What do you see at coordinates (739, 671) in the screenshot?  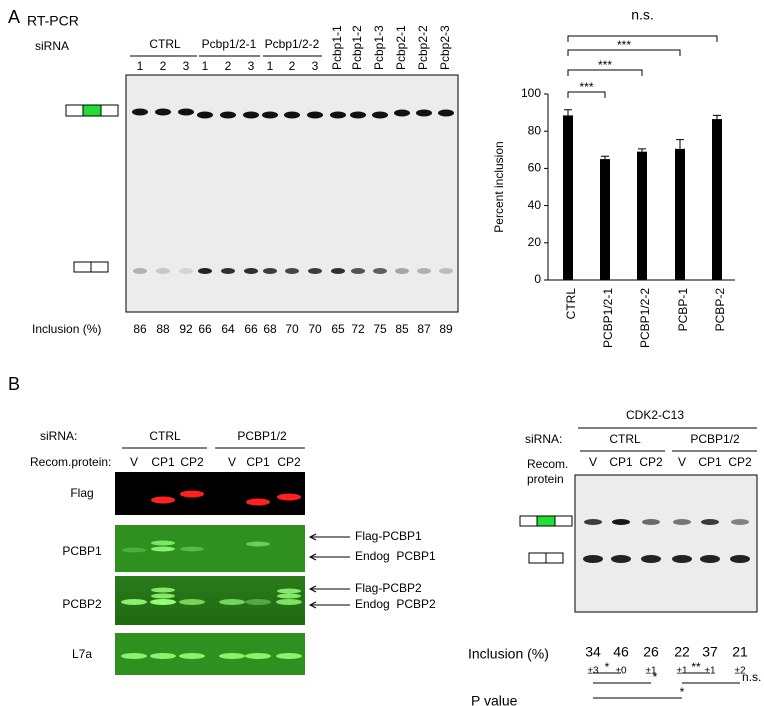 I see `inclusion-error: ±2` at bounding box center [739, 671].